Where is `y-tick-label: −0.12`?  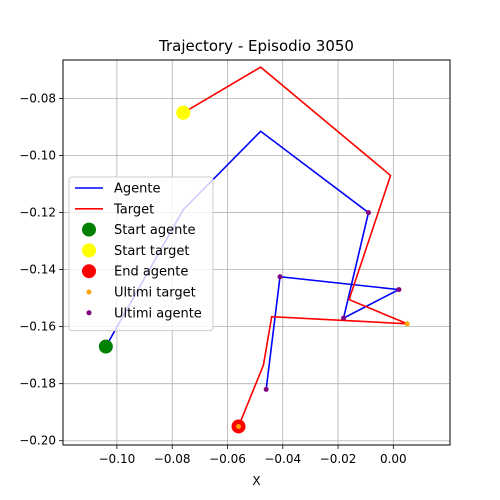 y-tick-label: −0.12 is located at coordinates (37, 213).